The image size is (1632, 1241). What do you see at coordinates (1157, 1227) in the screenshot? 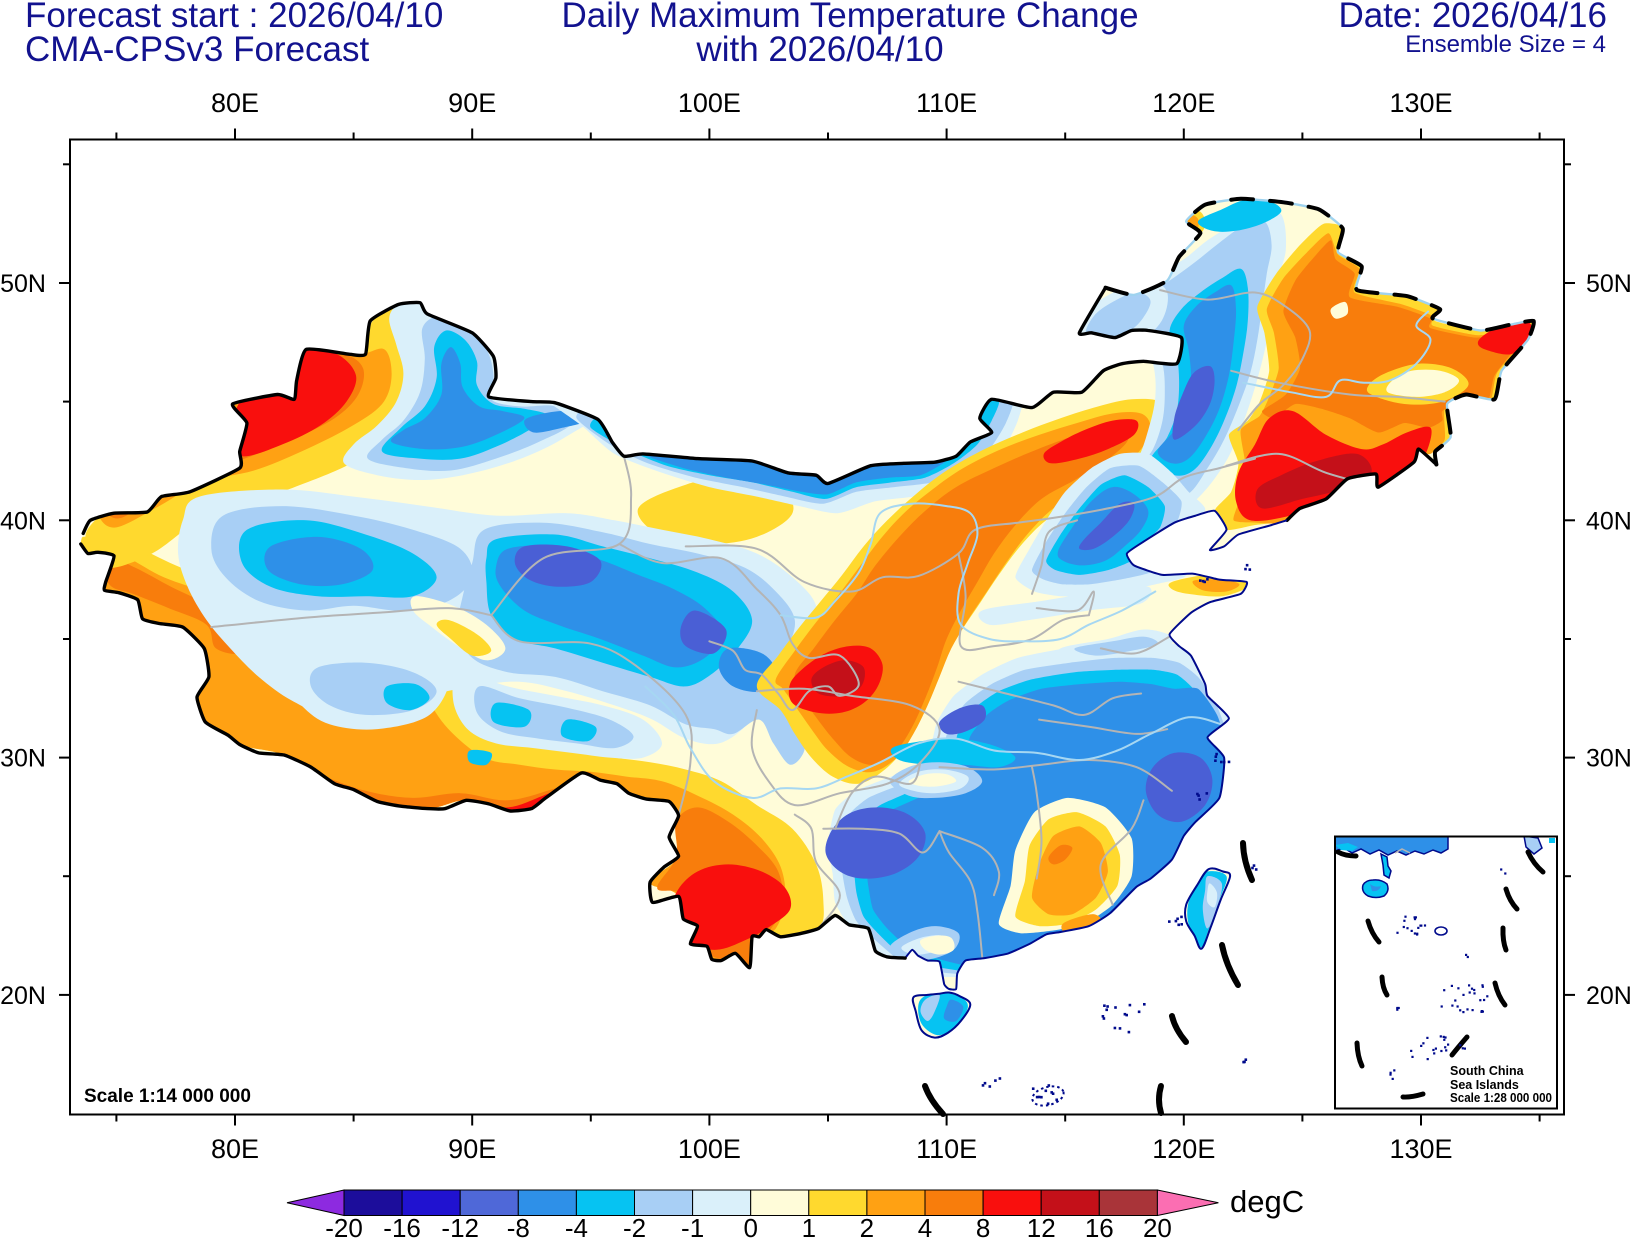
I see `svg-text: 20` at bounding box center [1157, 1227].